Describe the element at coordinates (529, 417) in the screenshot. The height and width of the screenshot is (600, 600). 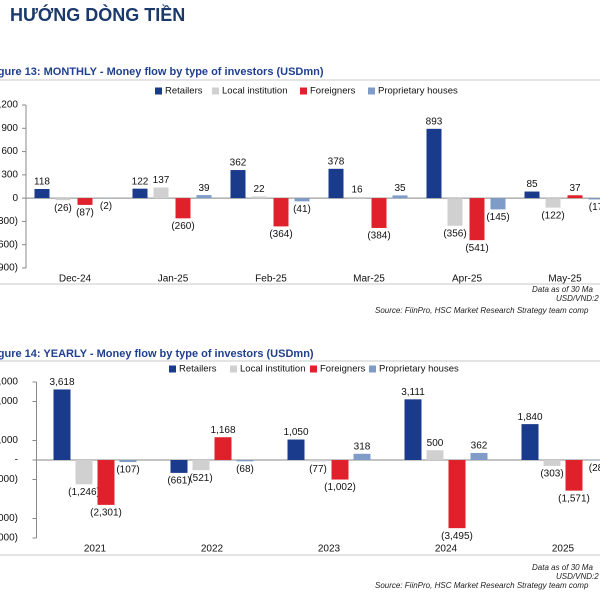
I see `data-label: 1,840` at that location.